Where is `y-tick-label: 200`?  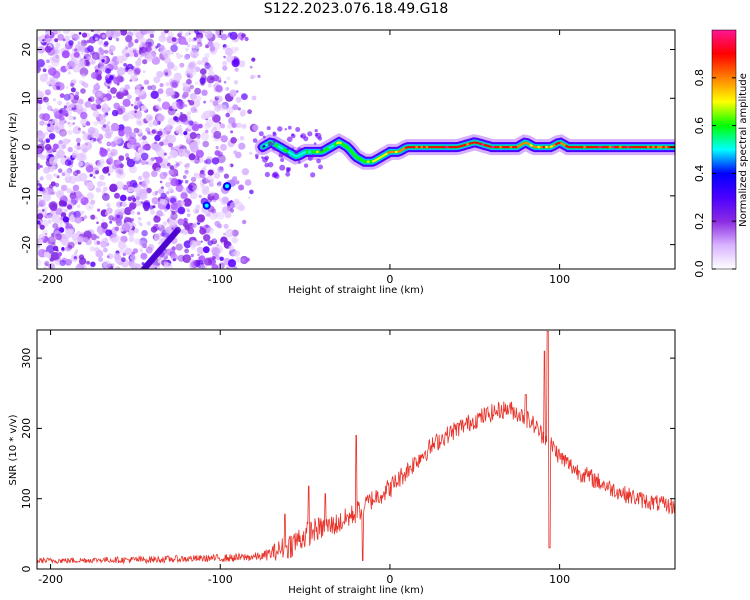 y-tick-label: 200 is located at coordinates (26, 428).